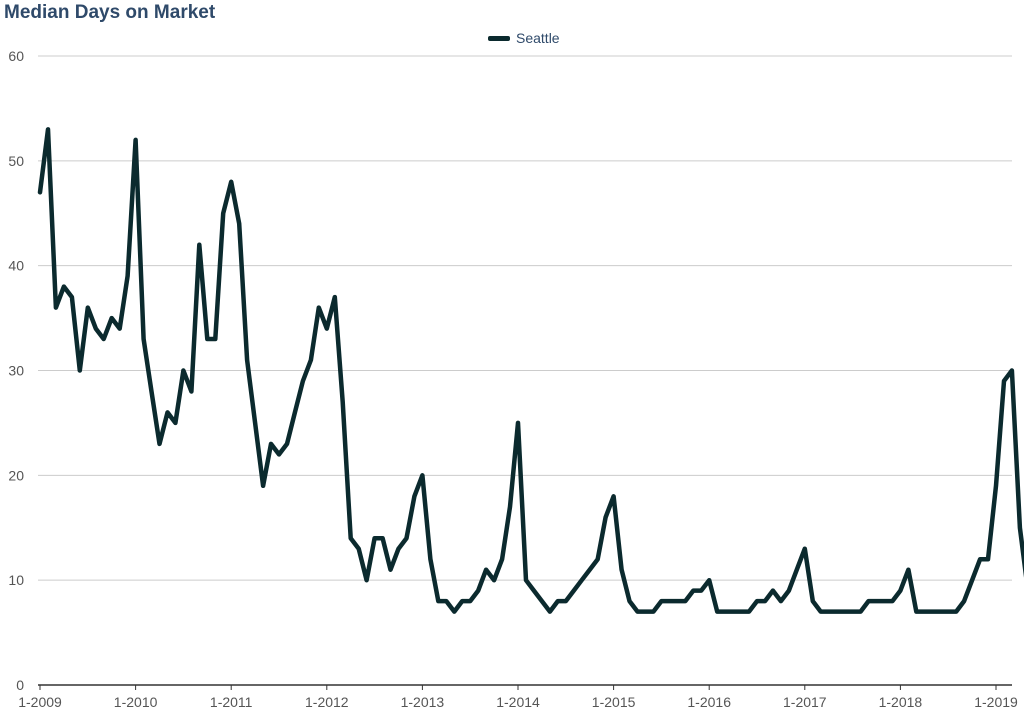  Describe the element at coordinates (16, 161) in the screenshot. I see `y-tick-label: 50` at that location.